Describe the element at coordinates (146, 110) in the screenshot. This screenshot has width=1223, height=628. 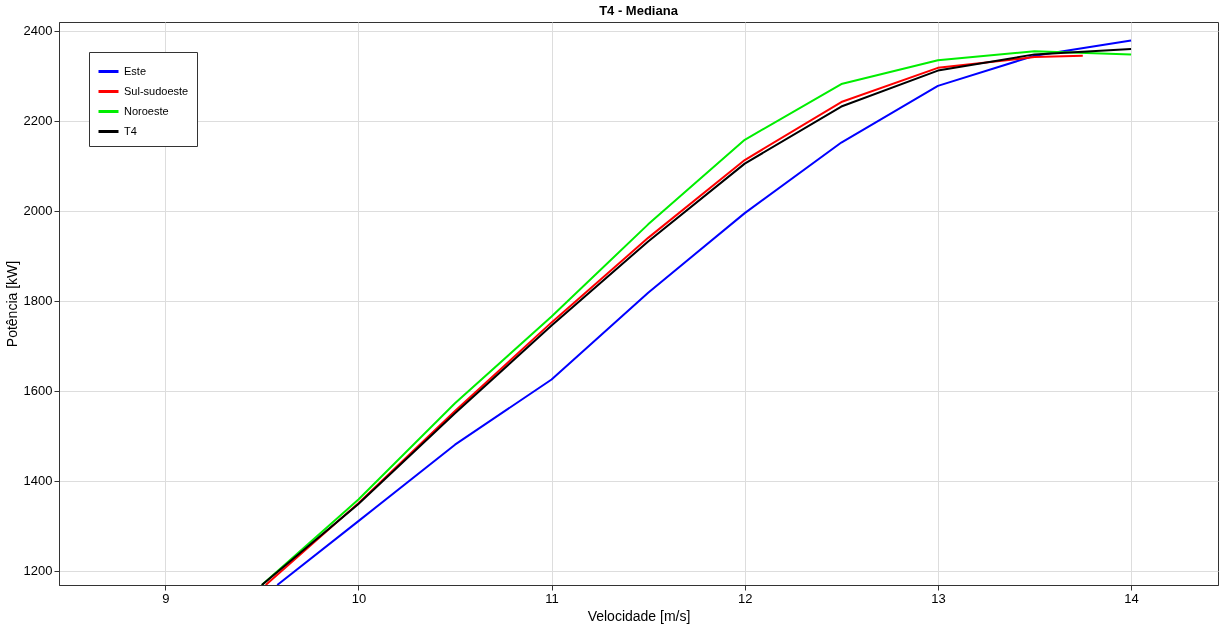
I see `legend-label: Noroeste` at that location.